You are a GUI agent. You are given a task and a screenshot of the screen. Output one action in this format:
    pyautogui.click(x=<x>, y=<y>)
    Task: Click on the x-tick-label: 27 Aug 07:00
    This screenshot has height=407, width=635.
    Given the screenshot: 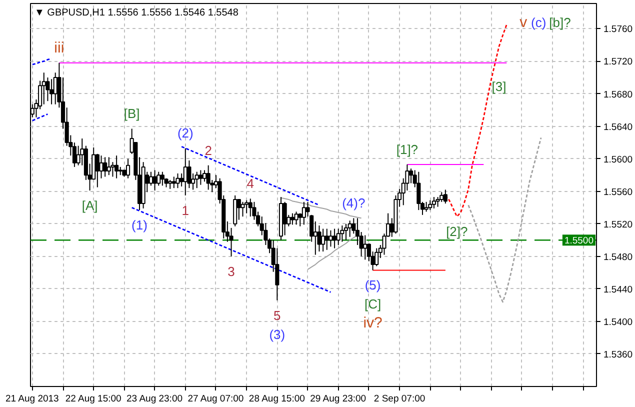 What is the action you would take?
    pyautogui.click(x=216, y=399)
    